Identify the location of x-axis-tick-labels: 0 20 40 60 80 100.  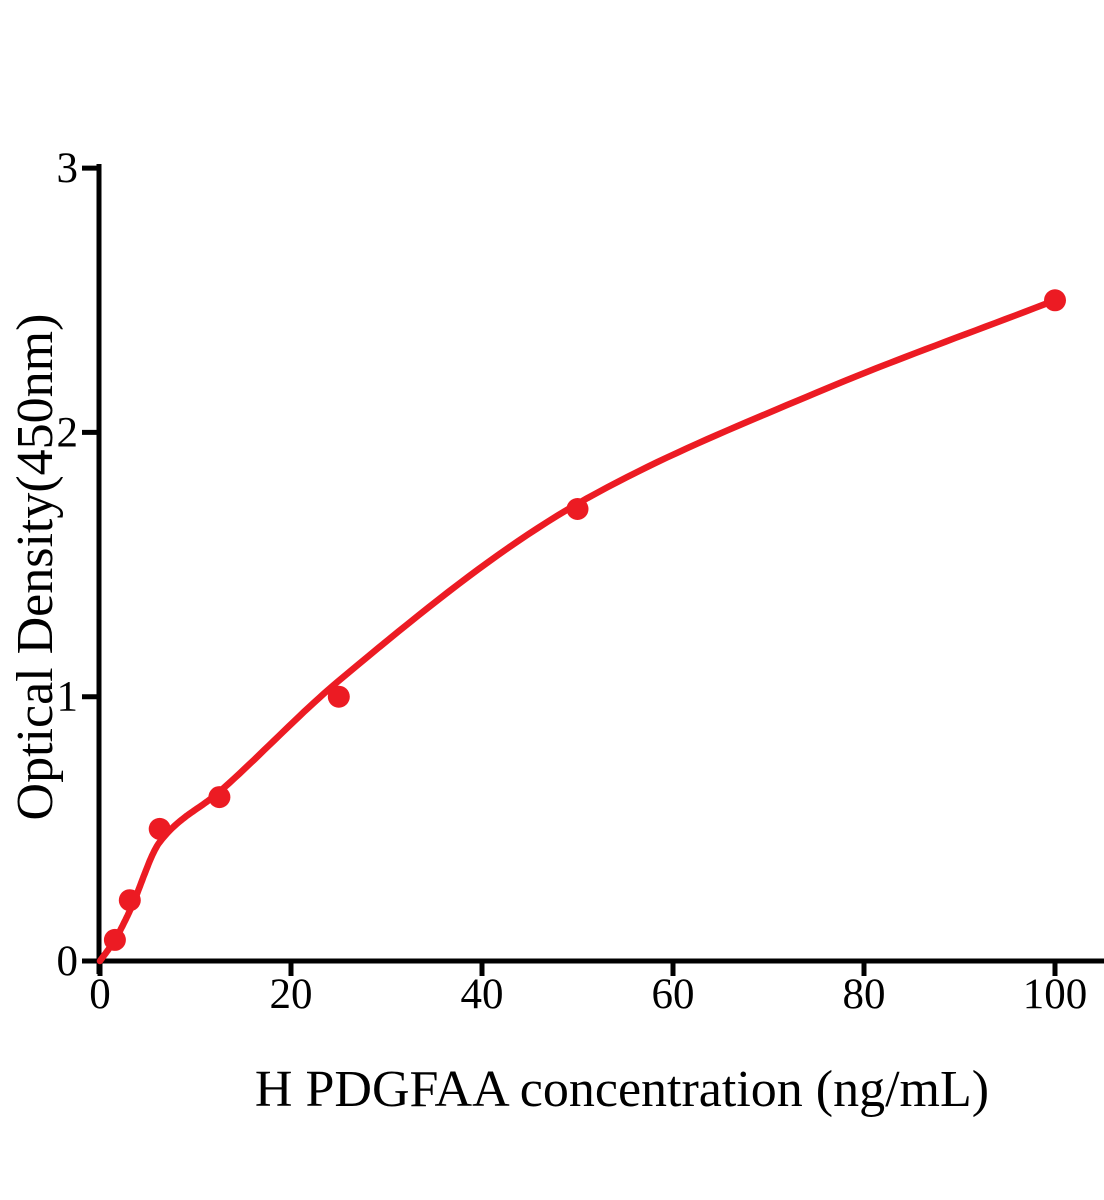
(588, 994).